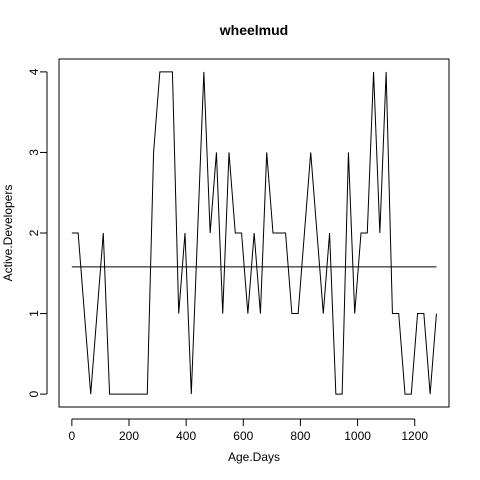 The height and width of the screenshot is (480, 480). What do you see at coordinates (414, 436) in the screenshot?
I see `x-tick-label: 1200` at bounding box center [414, 436].